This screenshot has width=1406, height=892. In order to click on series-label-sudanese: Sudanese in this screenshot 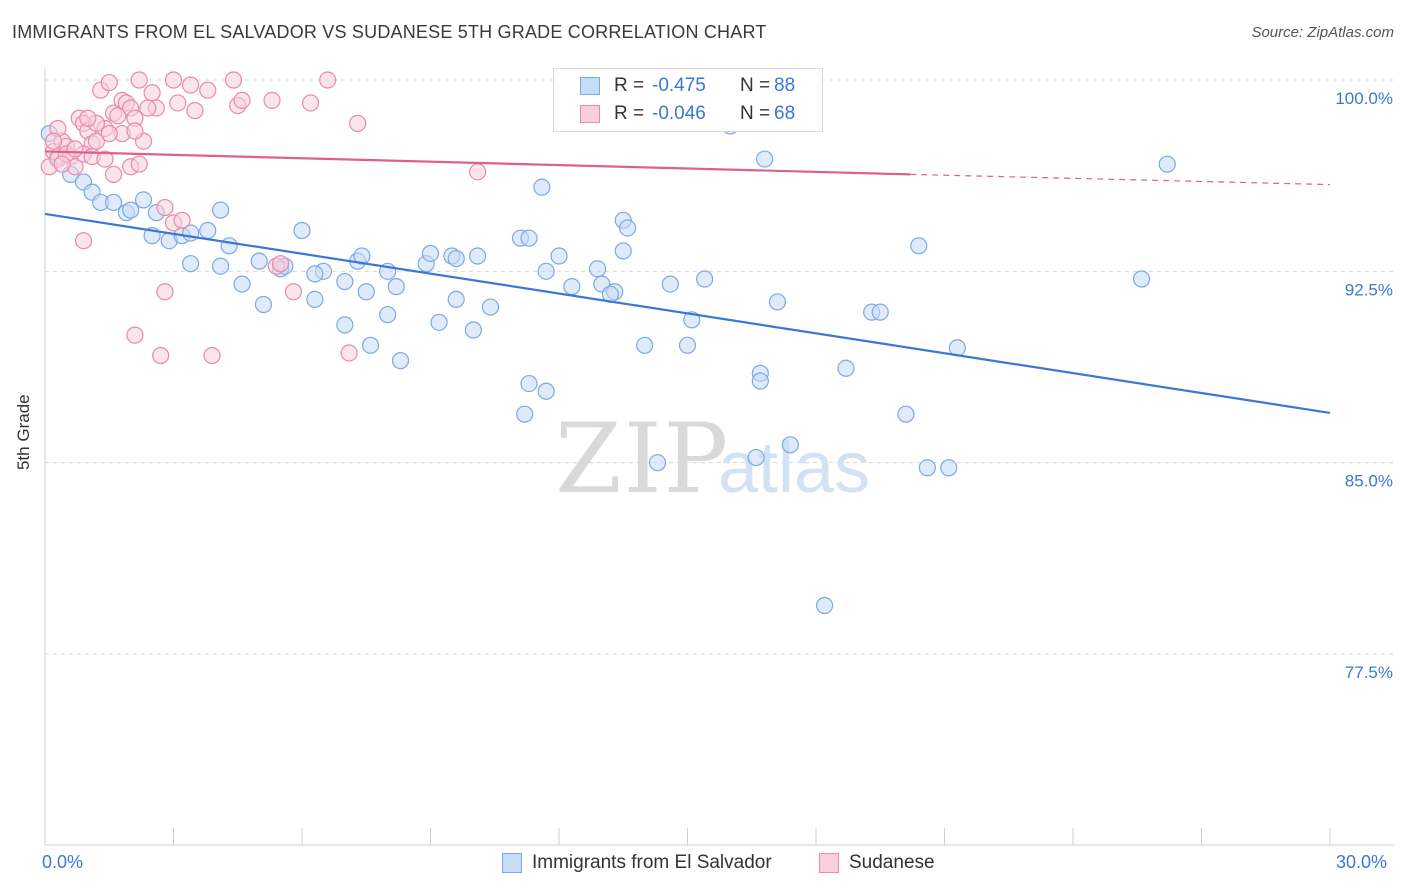, I will do `click(892, 862)`.